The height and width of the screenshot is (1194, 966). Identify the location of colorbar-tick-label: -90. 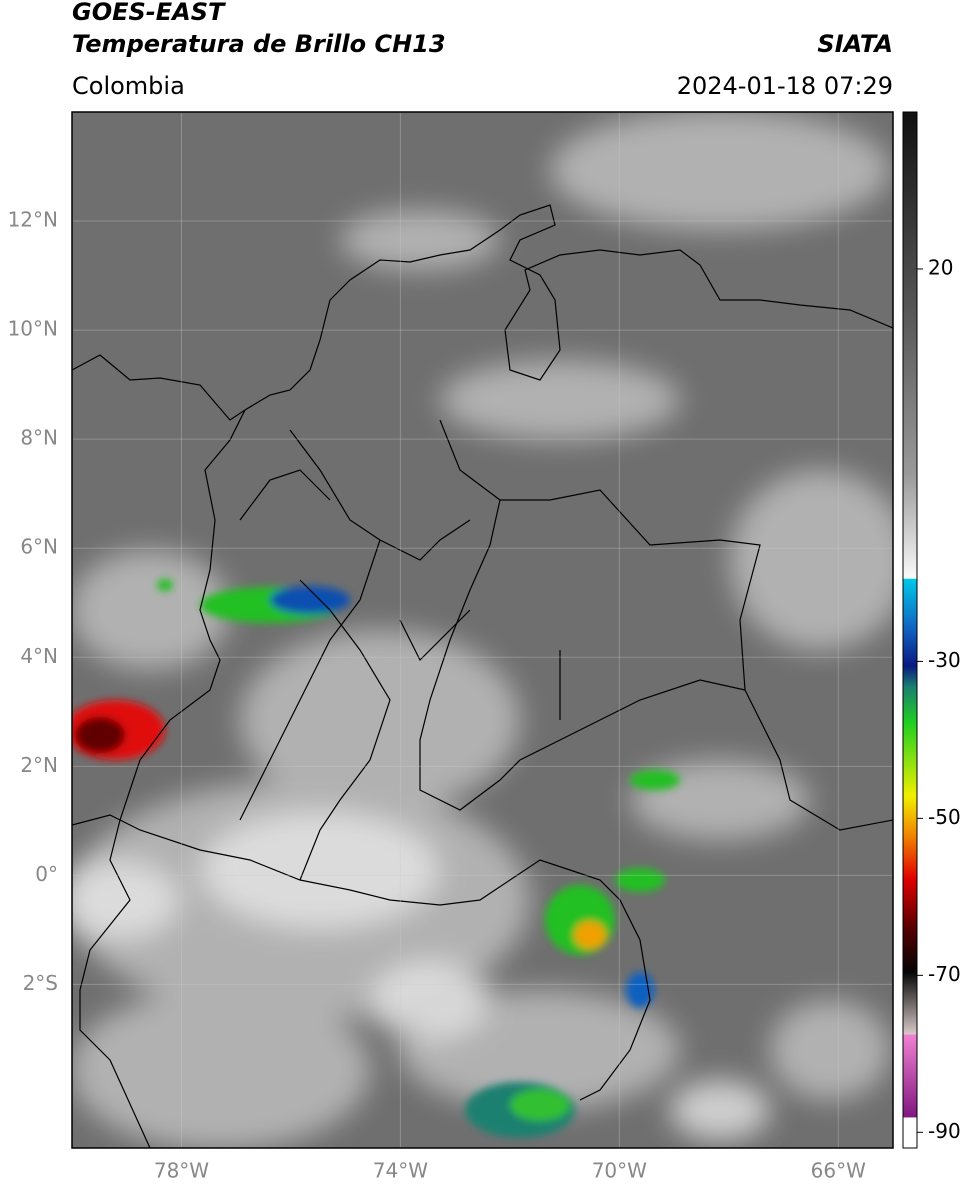
(944, 1131).